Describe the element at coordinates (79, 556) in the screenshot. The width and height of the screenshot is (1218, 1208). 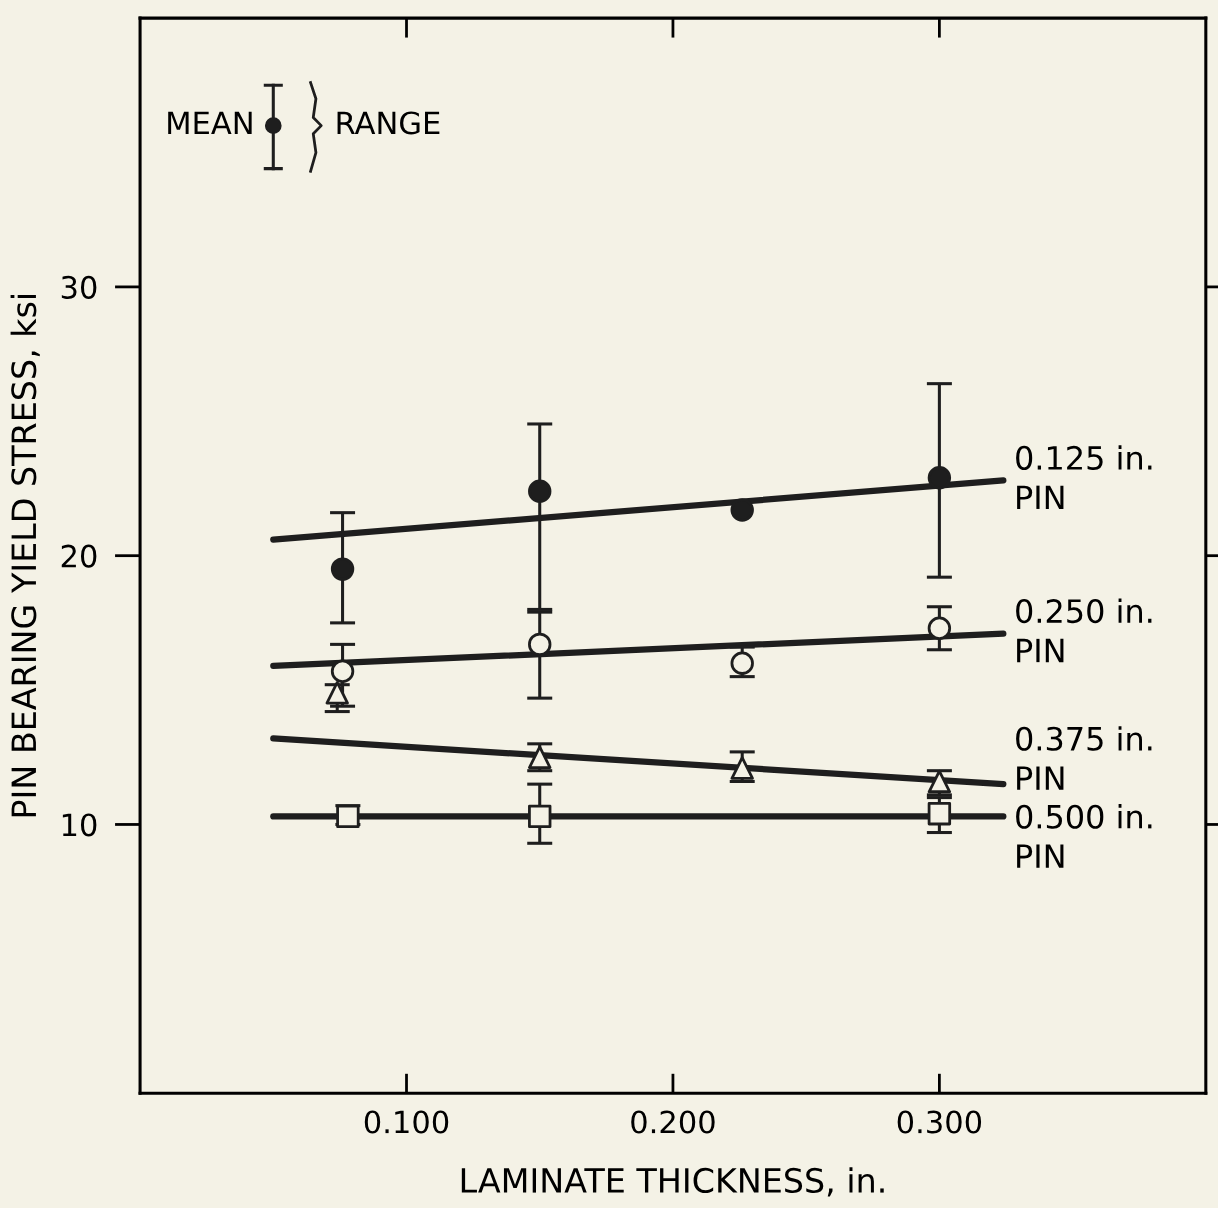
I see `y-tick-label: 20` at that location.